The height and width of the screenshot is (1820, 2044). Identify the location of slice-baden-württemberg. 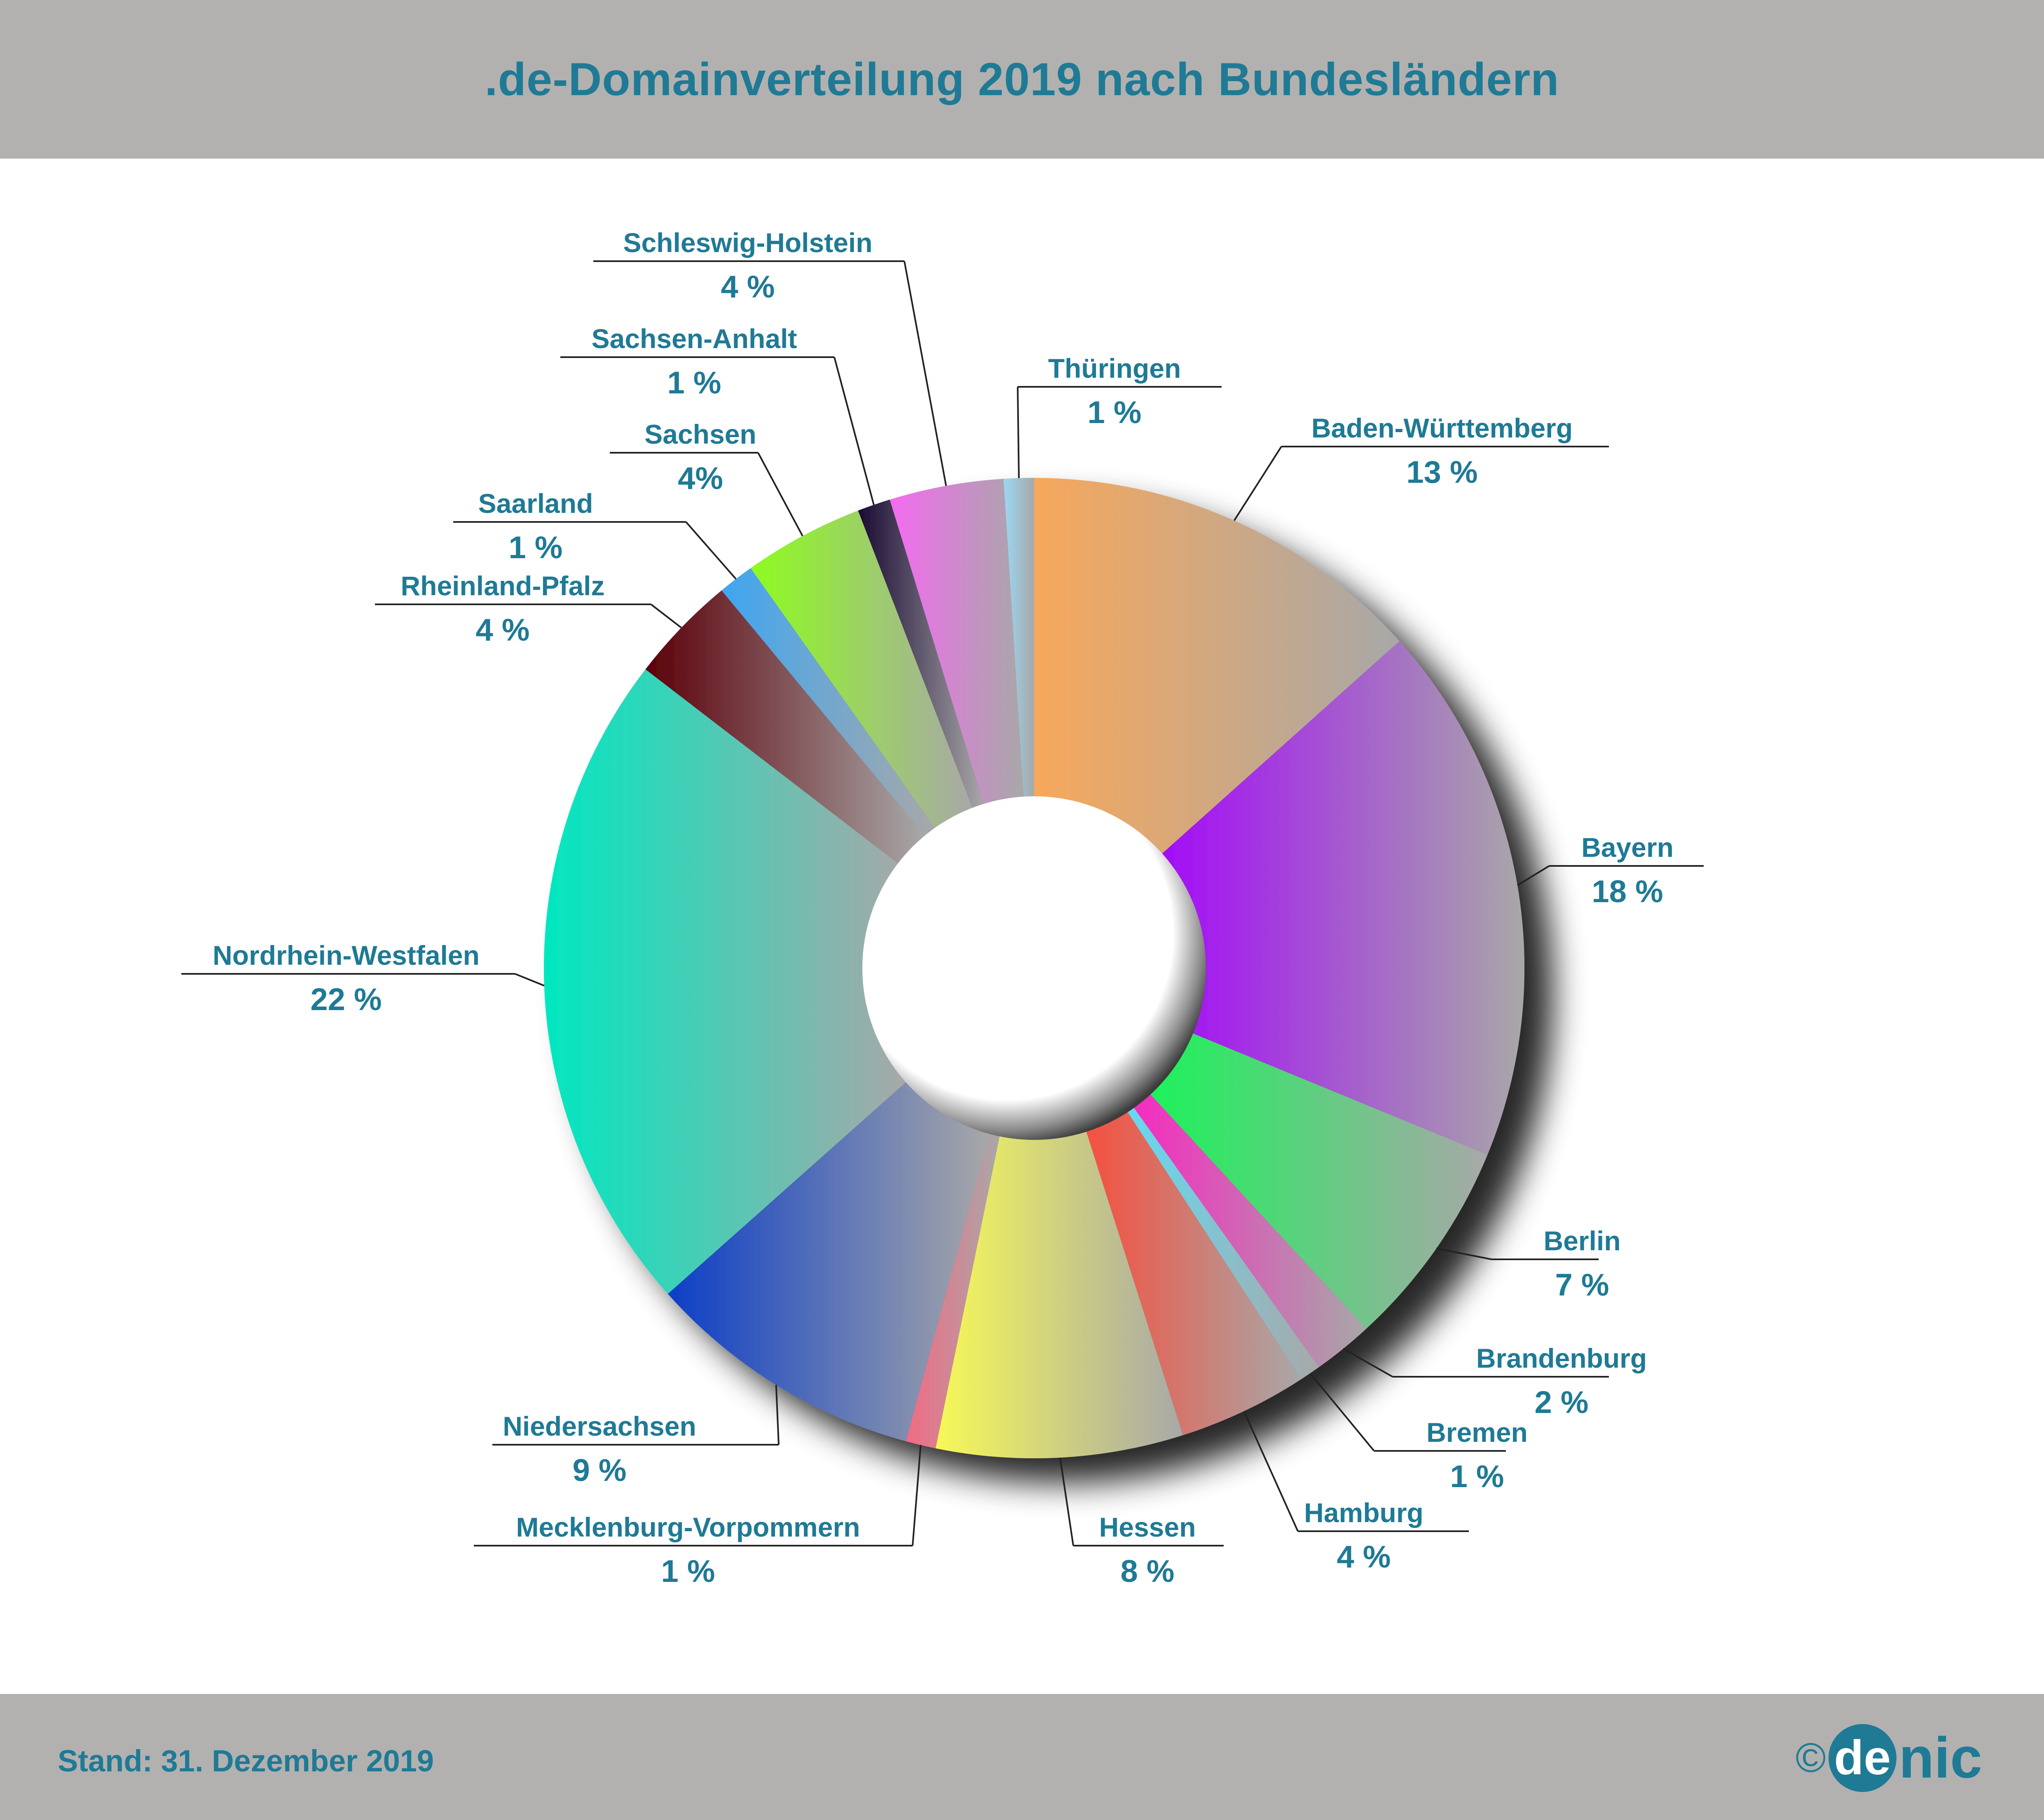
(1217, 666).